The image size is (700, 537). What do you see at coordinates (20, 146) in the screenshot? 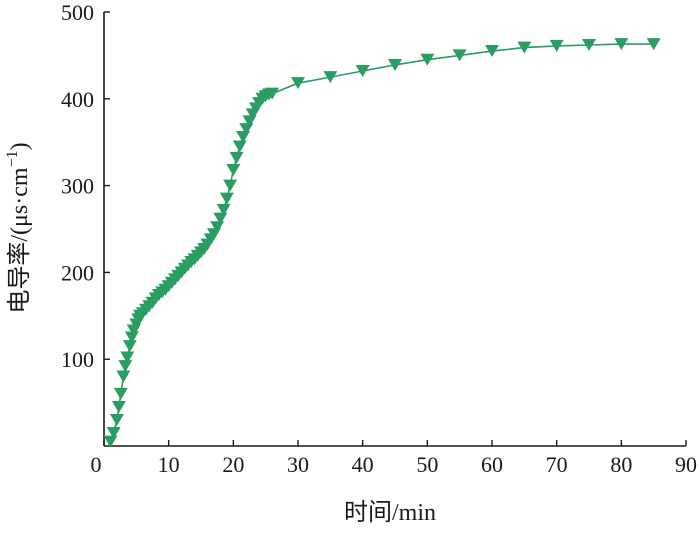
I see `y-axis-title-close: )` at bounding box center [20, 146].